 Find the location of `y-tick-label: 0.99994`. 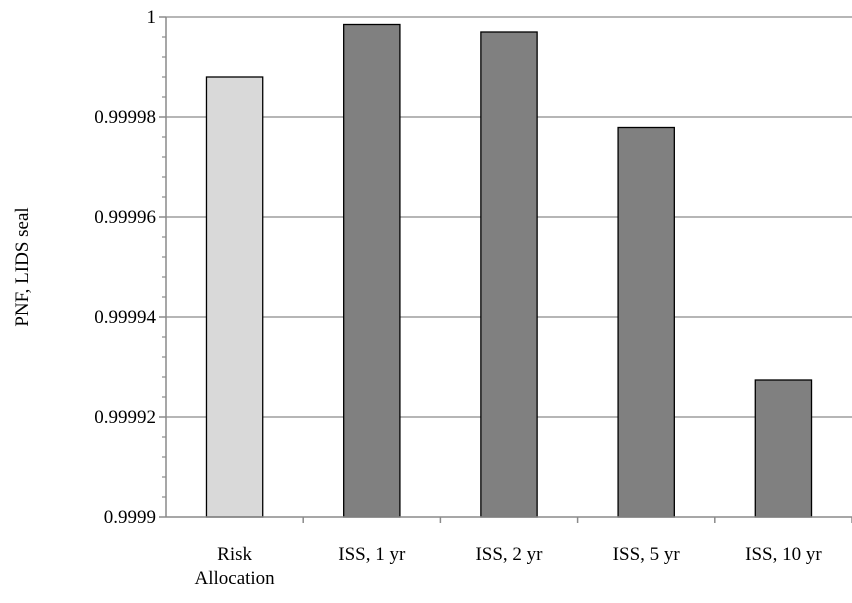

y-tick-label: 0.99994 is located at coordinates (125, 317).